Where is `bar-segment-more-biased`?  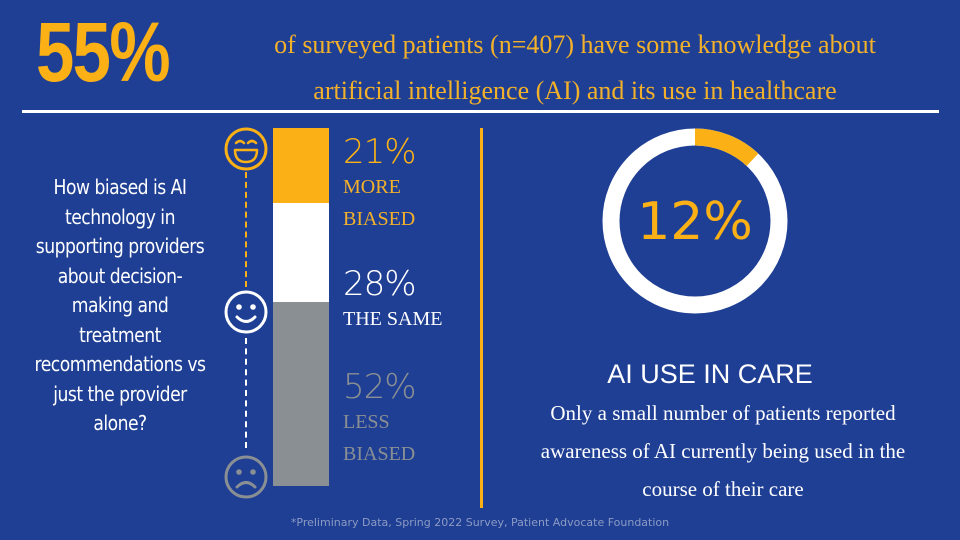 bar-segment-more-biased is located at coordinates (301, 165).